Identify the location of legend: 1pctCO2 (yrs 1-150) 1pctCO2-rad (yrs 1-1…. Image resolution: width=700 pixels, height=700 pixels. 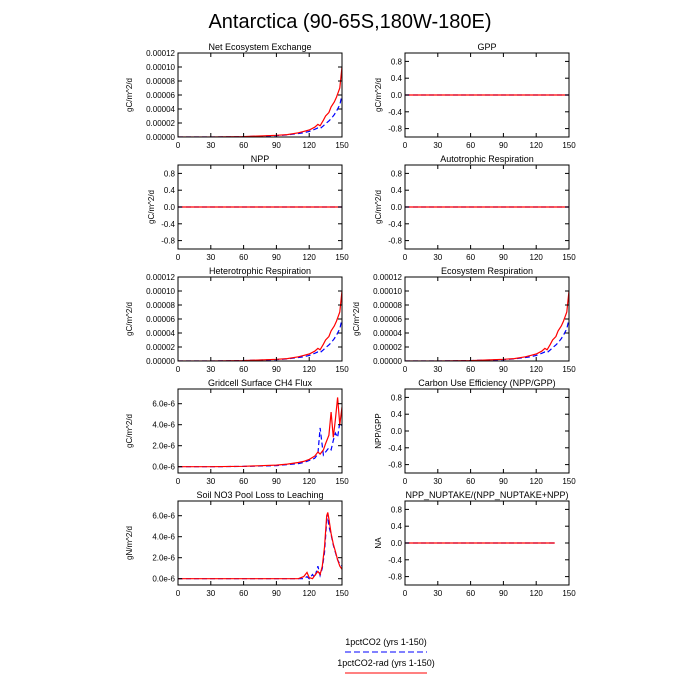
(386, 655).